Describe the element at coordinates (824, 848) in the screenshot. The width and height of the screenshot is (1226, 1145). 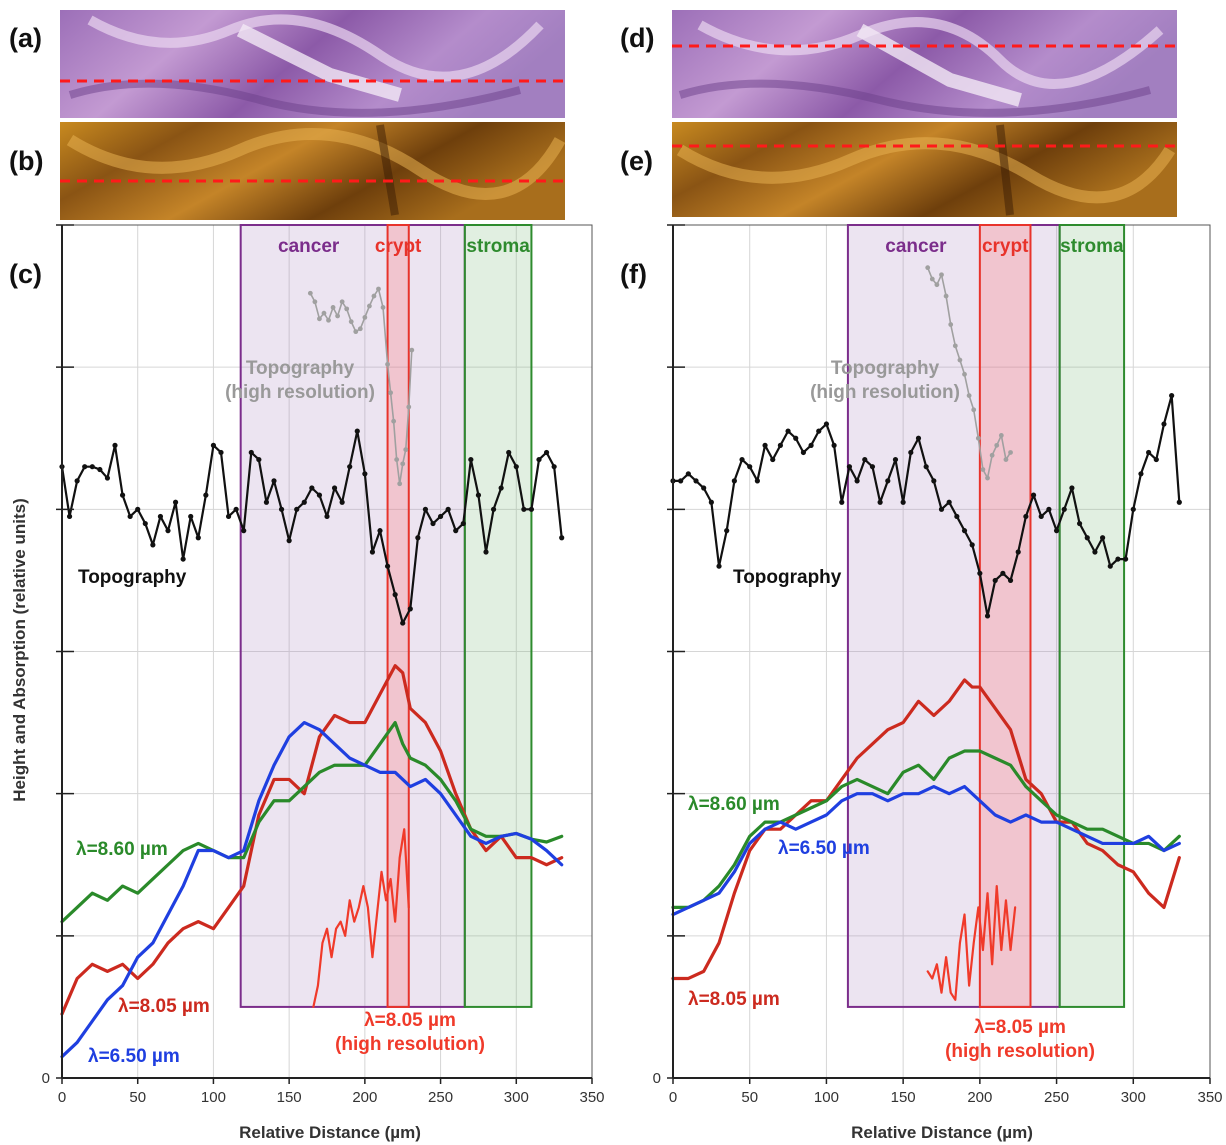
I see `annotation-l650: λ=6.50 µm` at that location.